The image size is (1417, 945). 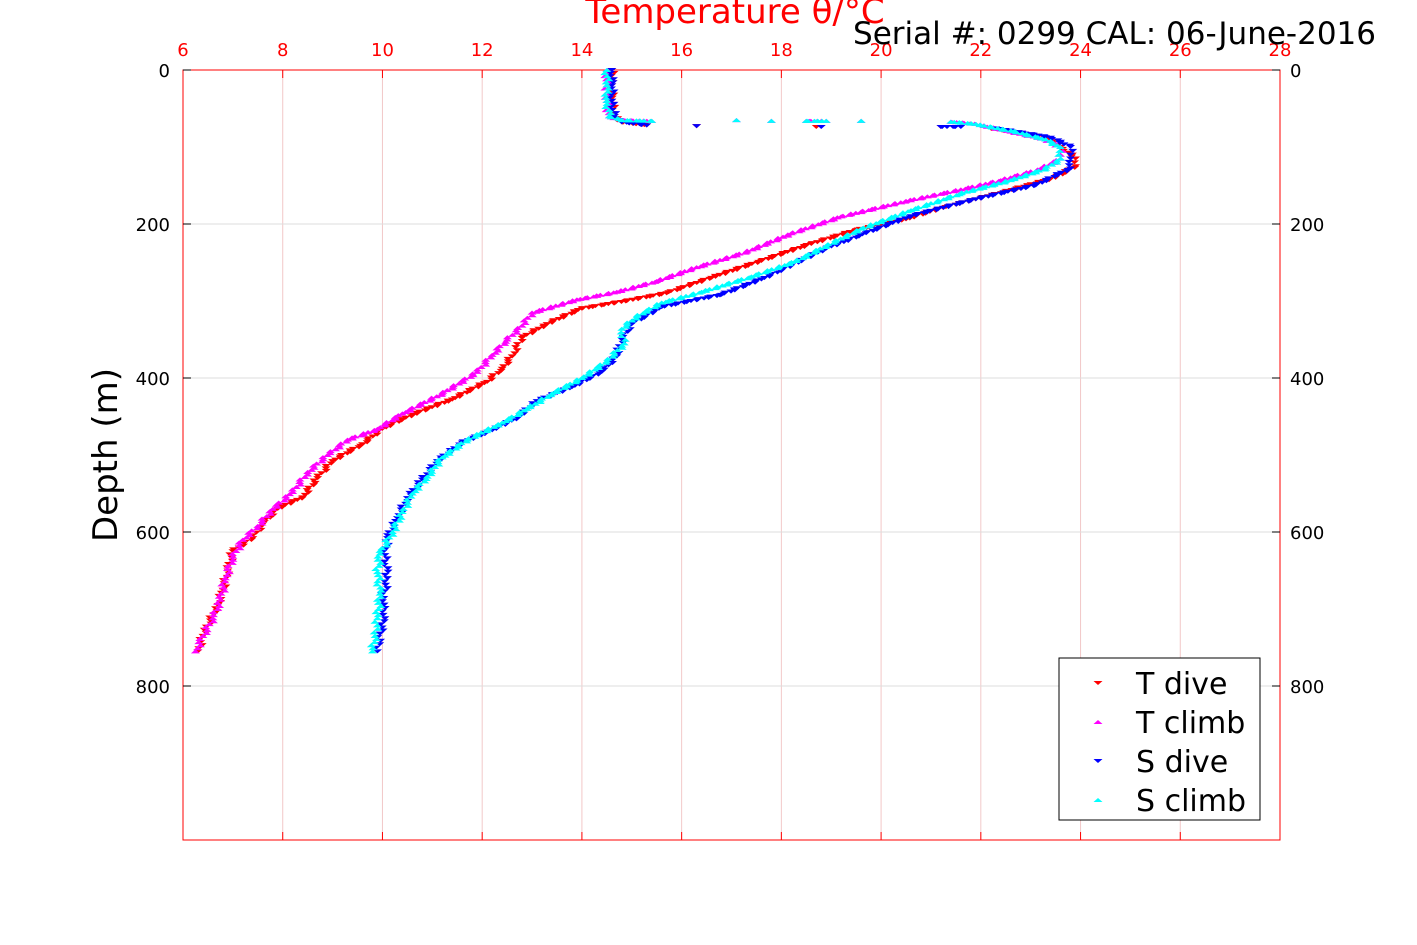 I want to click on x-tick-label: 26, so click(x=1180, y=50).